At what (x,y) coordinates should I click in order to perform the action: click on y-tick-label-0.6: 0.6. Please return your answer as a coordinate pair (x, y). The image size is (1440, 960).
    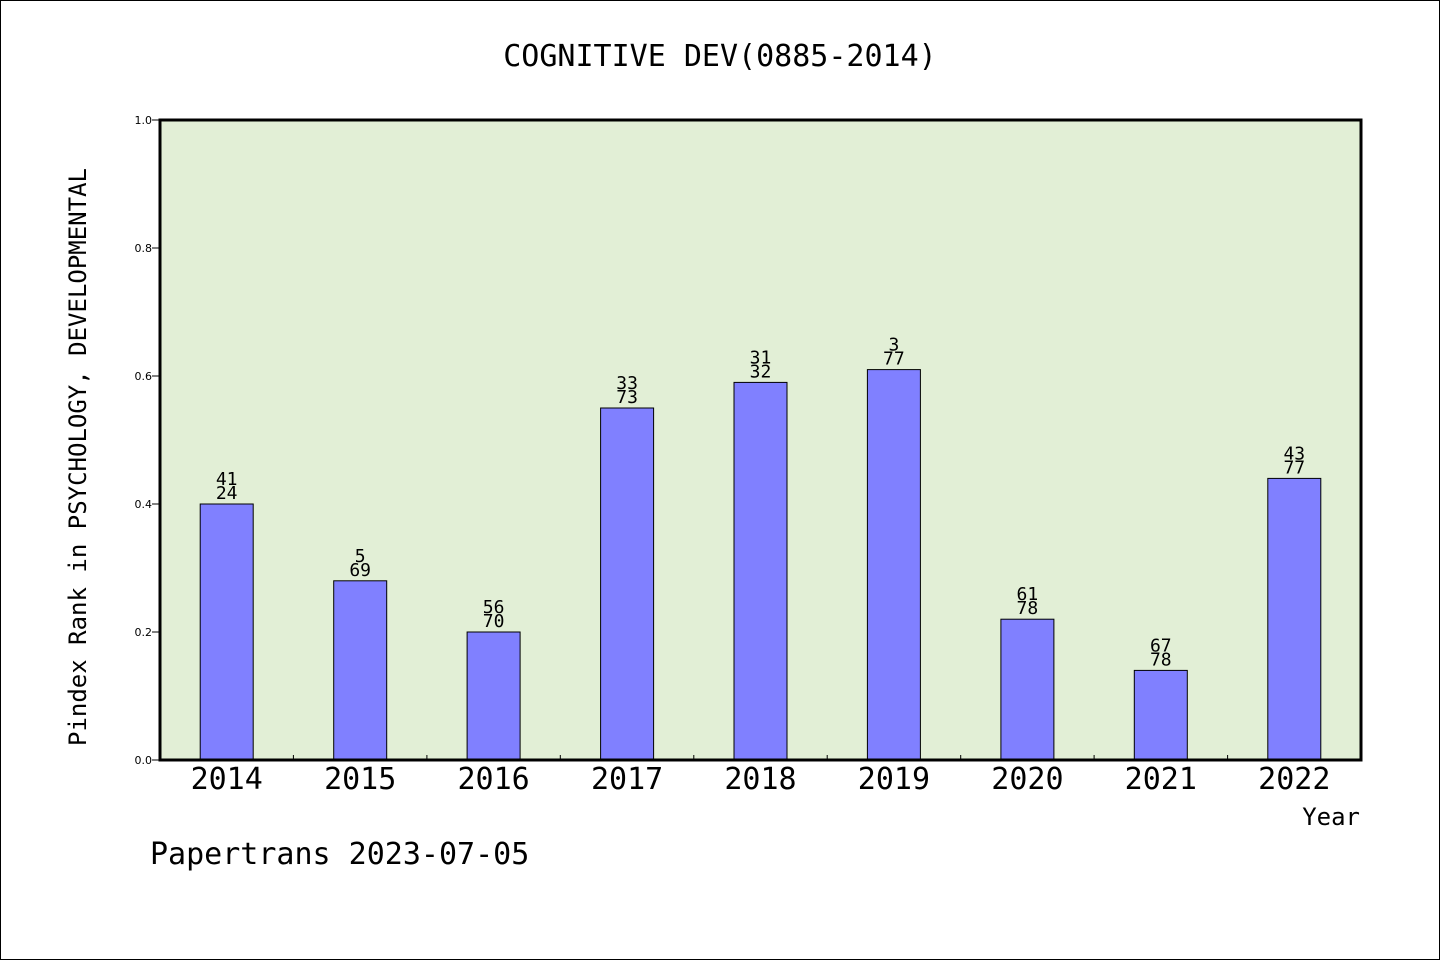
    Looking at the image, I should click on (144, 376).